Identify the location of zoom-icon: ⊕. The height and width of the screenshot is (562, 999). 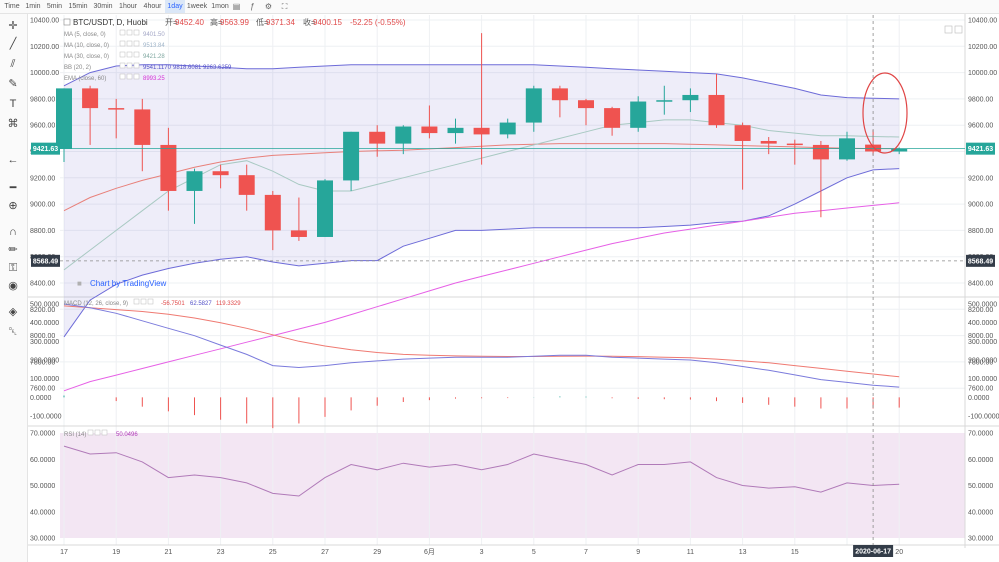
(13, 206).